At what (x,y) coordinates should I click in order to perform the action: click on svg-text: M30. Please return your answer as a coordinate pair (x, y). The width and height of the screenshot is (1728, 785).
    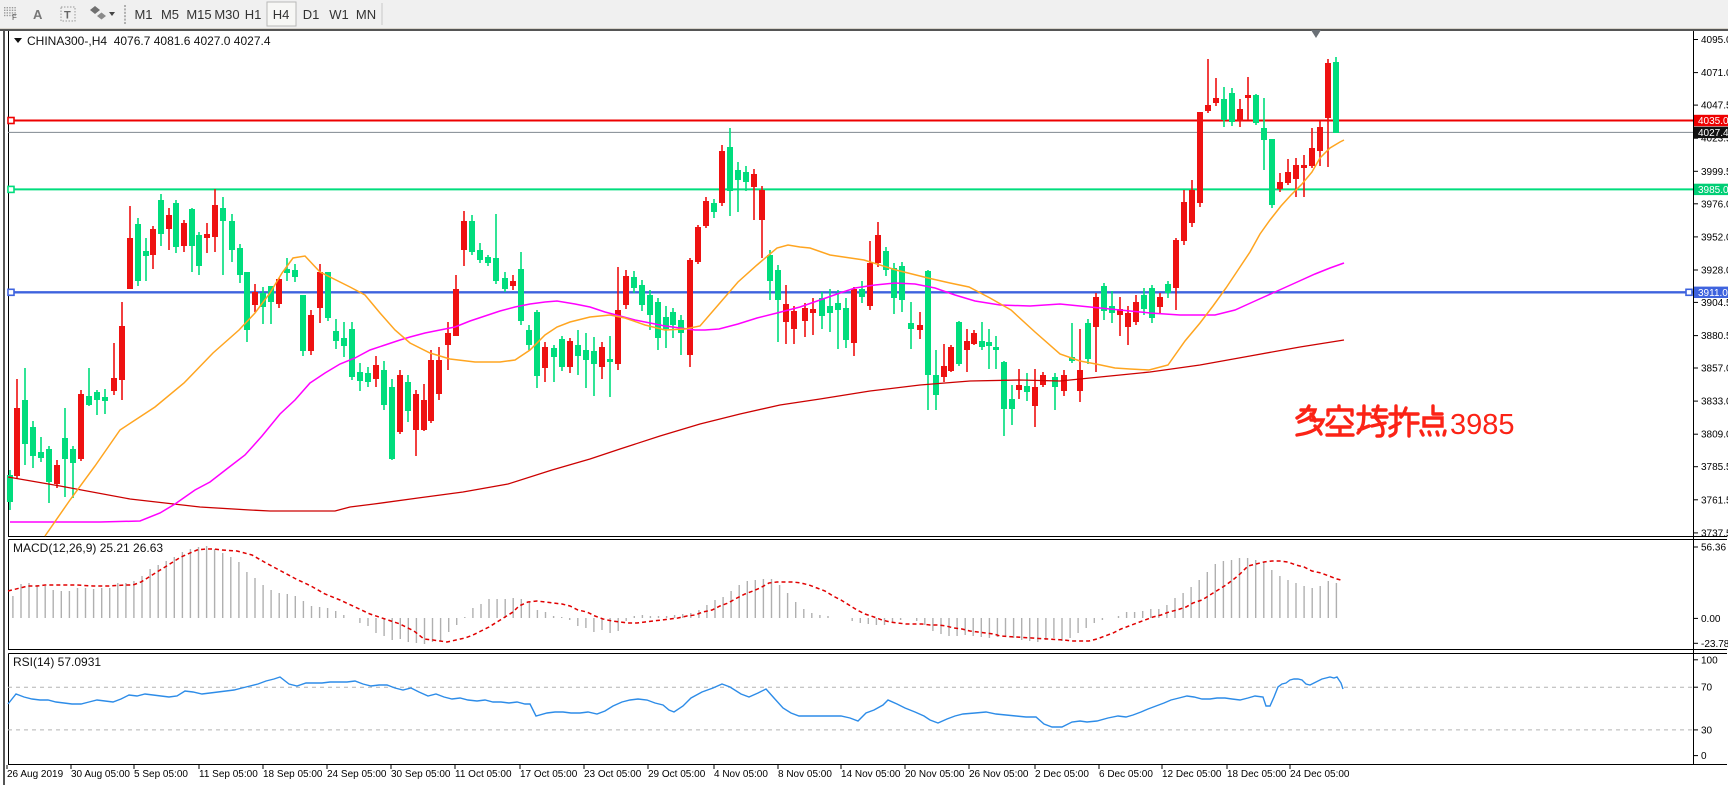
    Looking at the image, I should click on (226, 14).